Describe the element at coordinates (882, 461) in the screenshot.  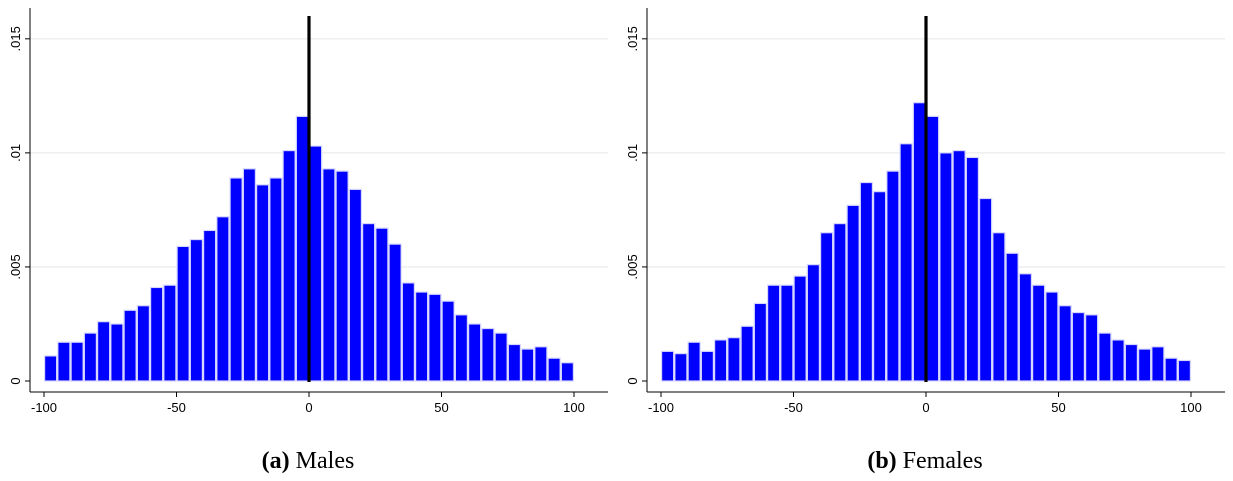
I see `caption-label: (b)` at that location.